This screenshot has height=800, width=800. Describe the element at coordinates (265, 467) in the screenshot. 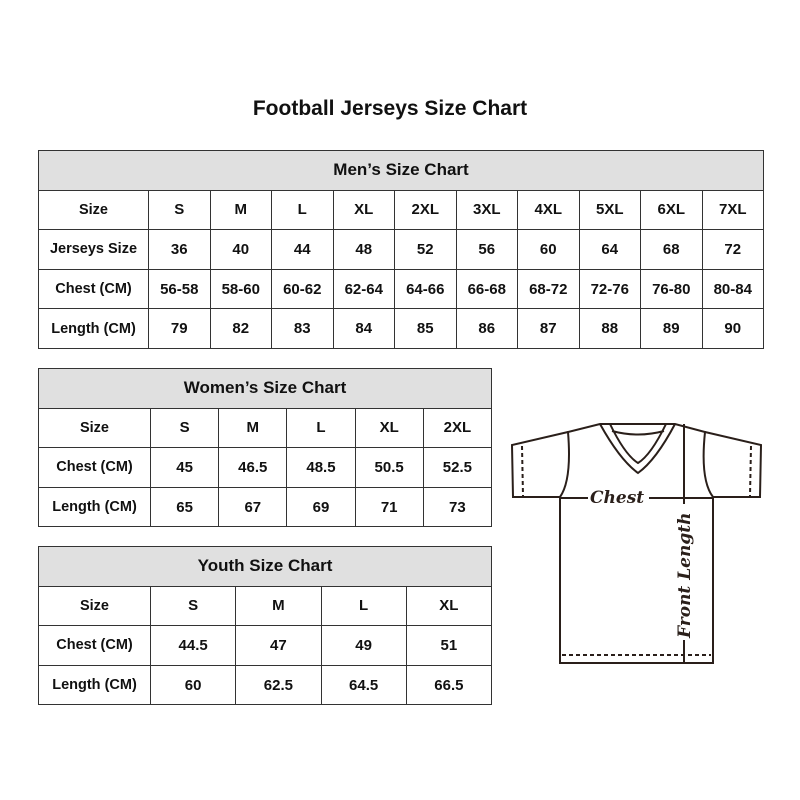

I see `table-row: Chest (CM) 45 46.5 48.5 50.5 52.5` at that location.